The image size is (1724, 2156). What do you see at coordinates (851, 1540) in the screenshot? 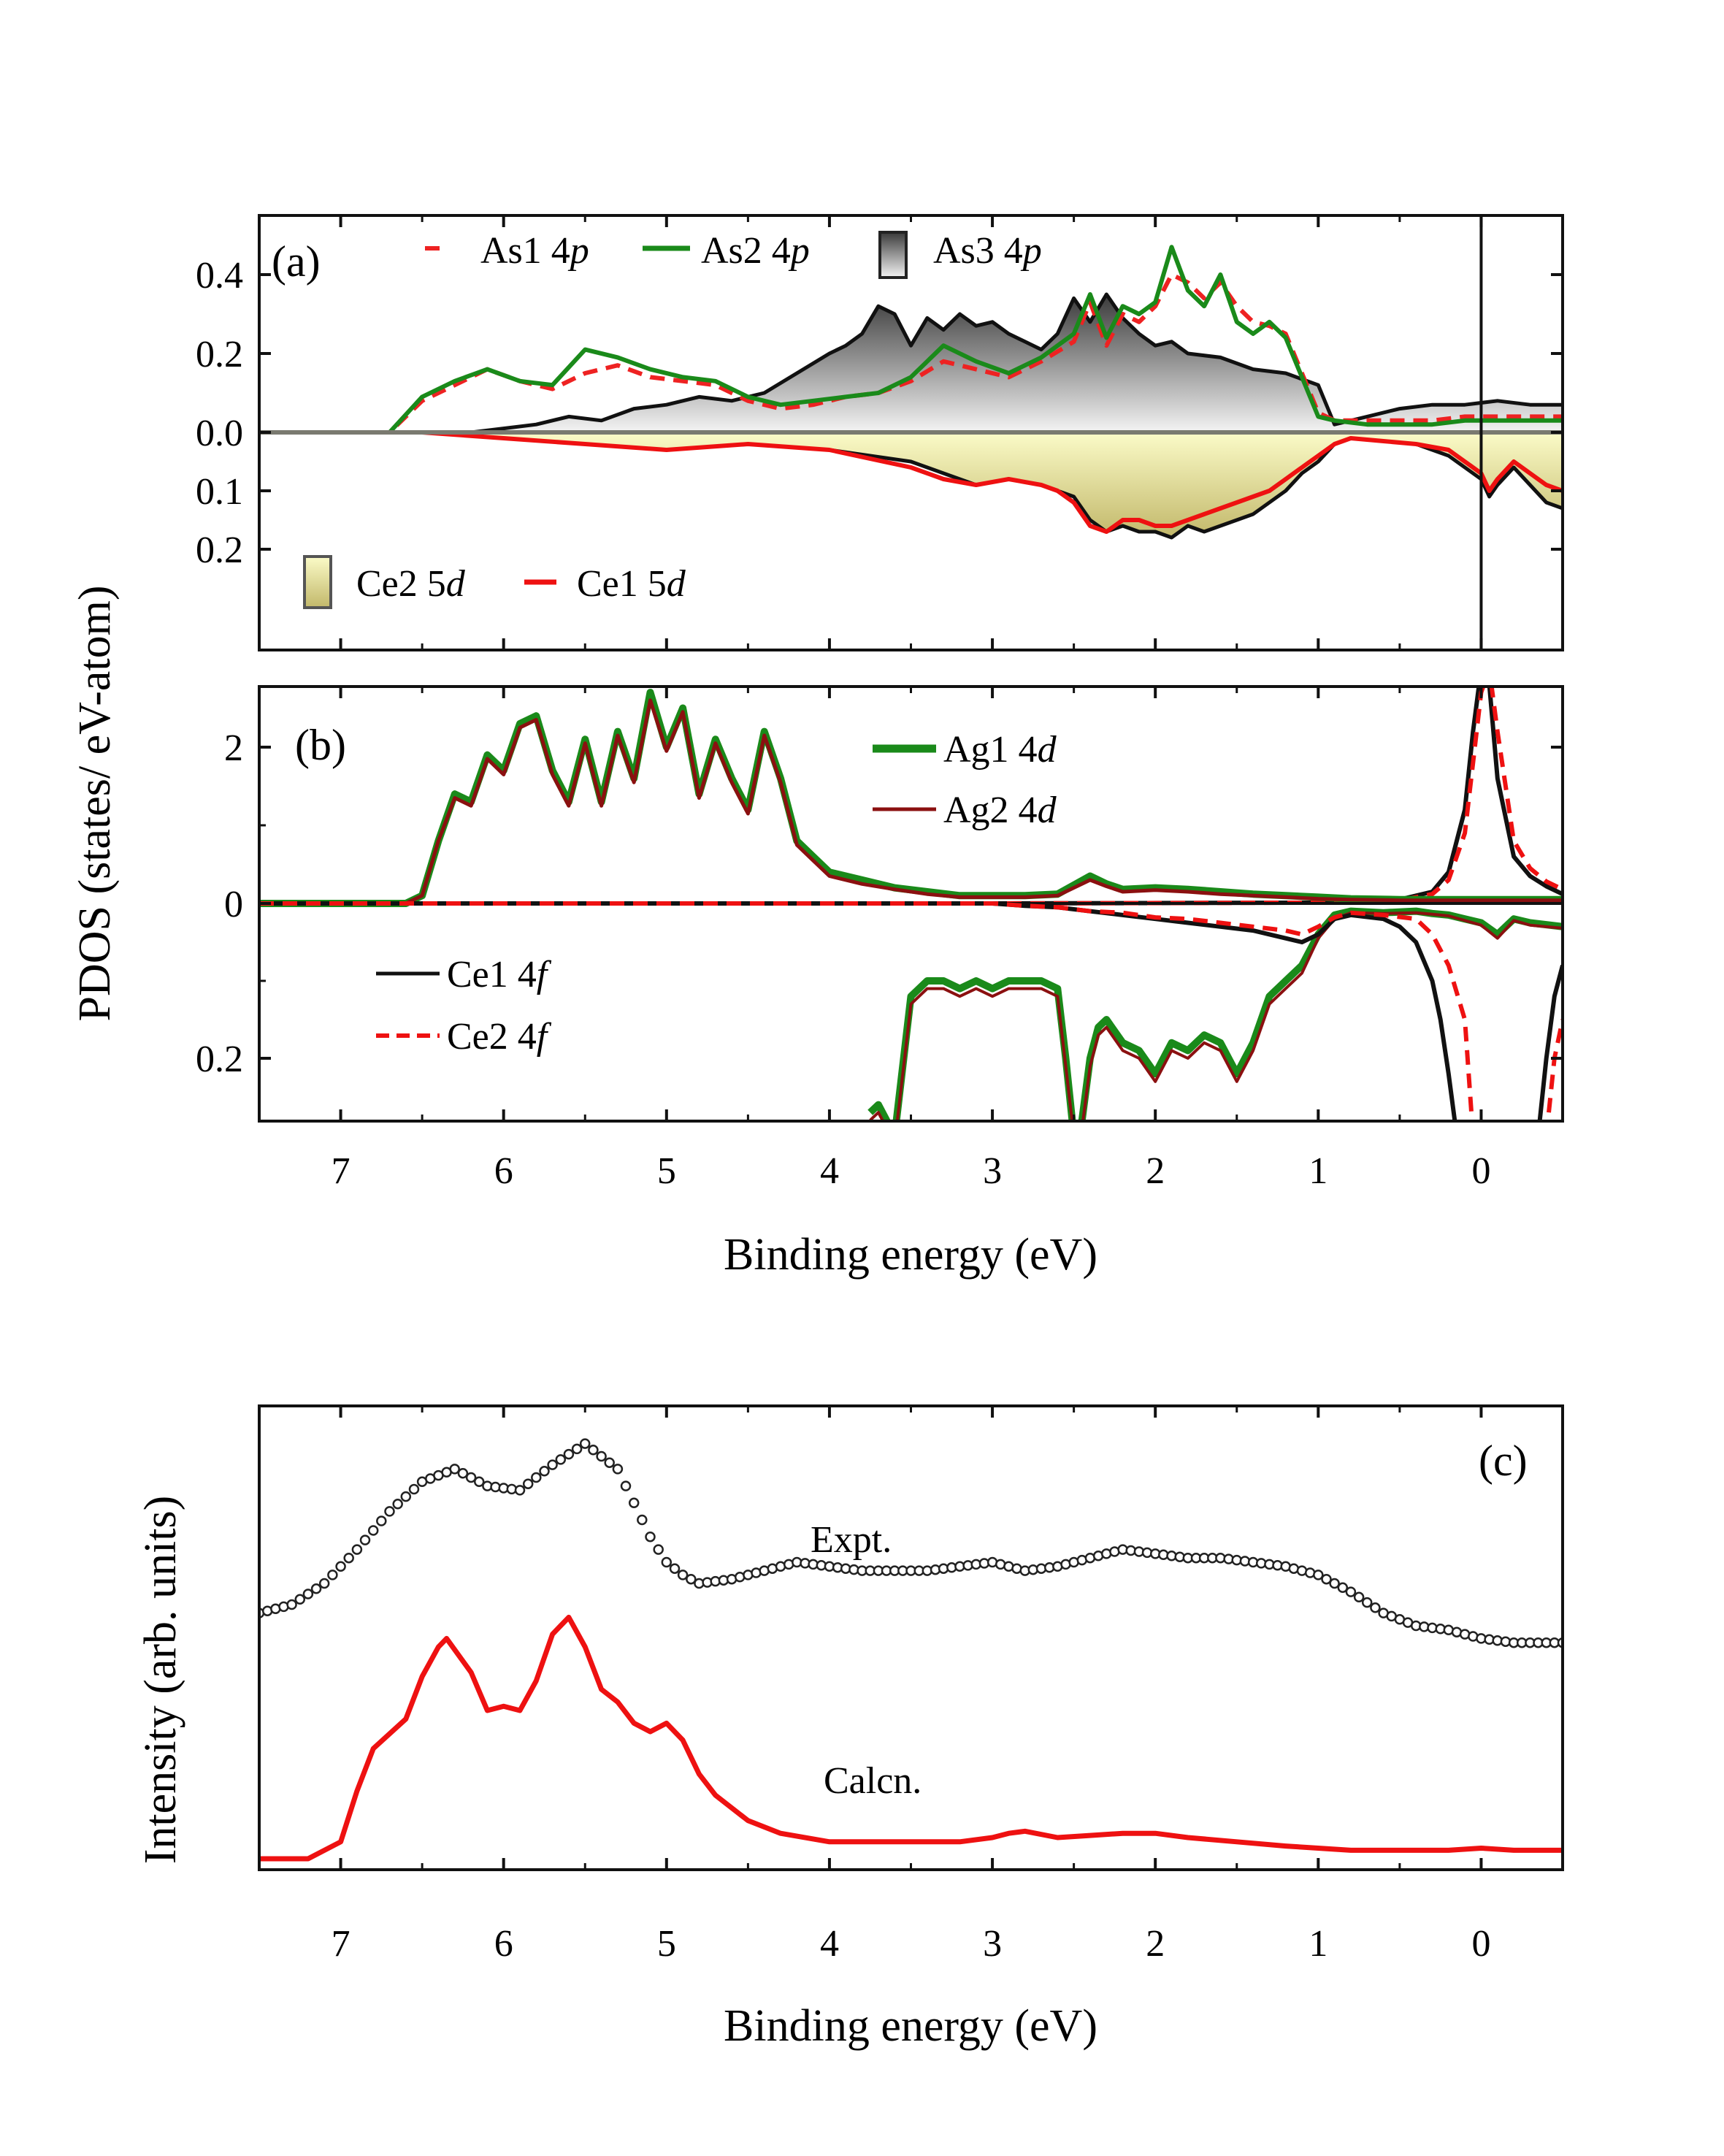
I see `expt-label: Expt.` at bounding box center [851, 1540].